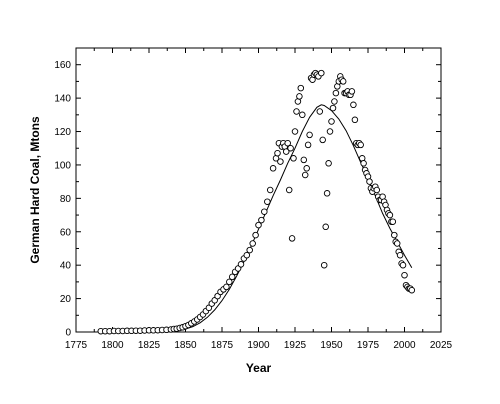 The width and height of the screenshot is (500, 404). Describe the element at coordinates (62, 132) in the screenshot. I see `y-tick-label: 120` at that location.